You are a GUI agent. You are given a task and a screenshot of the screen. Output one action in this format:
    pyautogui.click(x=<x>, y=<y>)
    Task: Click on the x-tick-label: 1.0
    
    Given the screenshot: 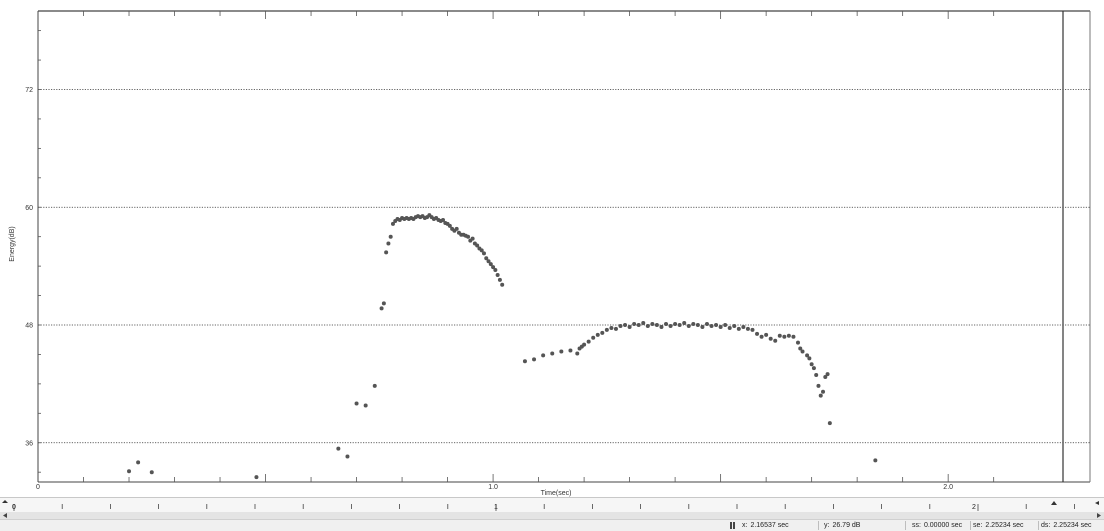 What is the action you would take?
    pyautogui.click(x=493, y=487)
    